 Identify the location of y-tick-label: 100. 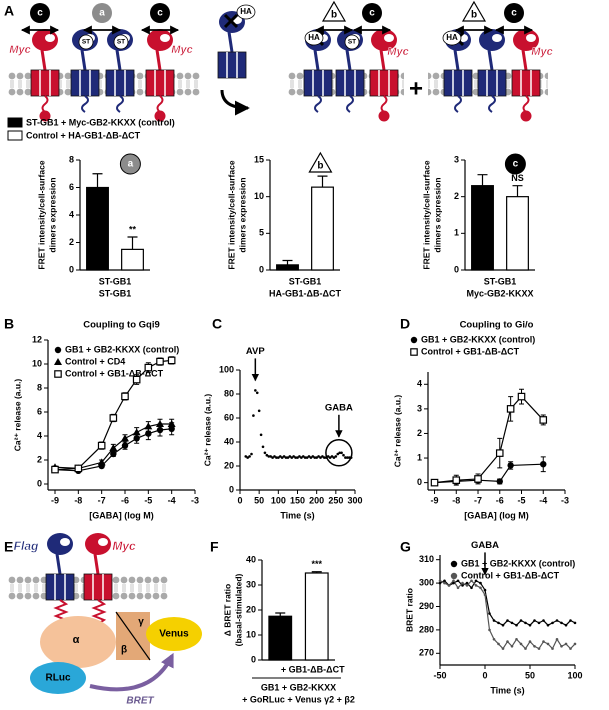
(226, 369).